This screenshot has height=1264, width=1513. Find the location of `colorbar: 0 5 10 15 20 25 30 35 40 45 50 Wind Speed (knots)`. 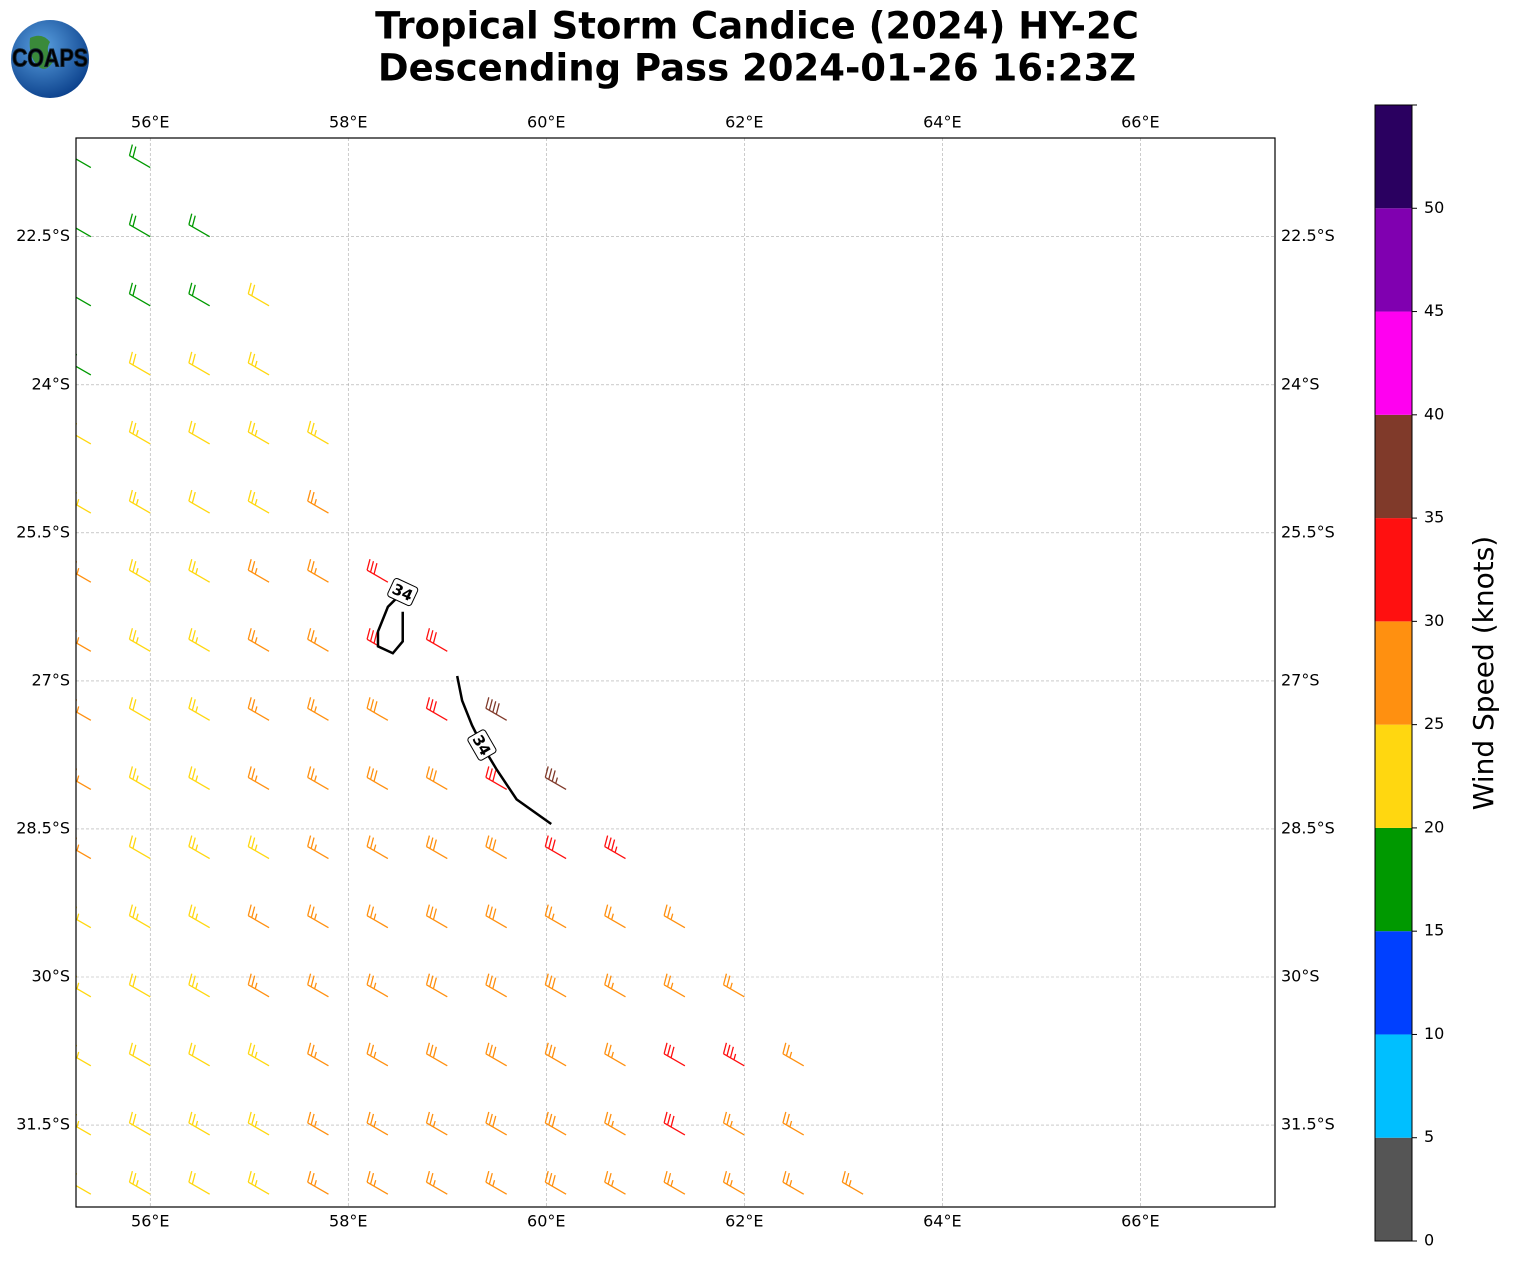

colorbar: 0 5 10 15 20 25 30 35 40 45 50 Wind Speed (knots) is located at coordinates (1437, 677).